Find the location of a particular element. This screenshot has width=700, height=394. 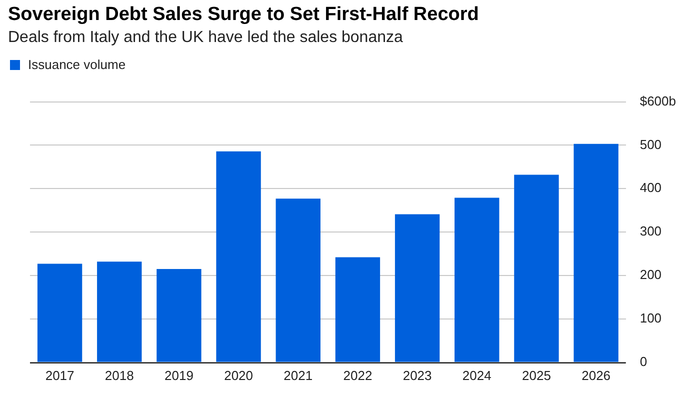

x-tick-label: 2021 is located at coordinates (298, 375).